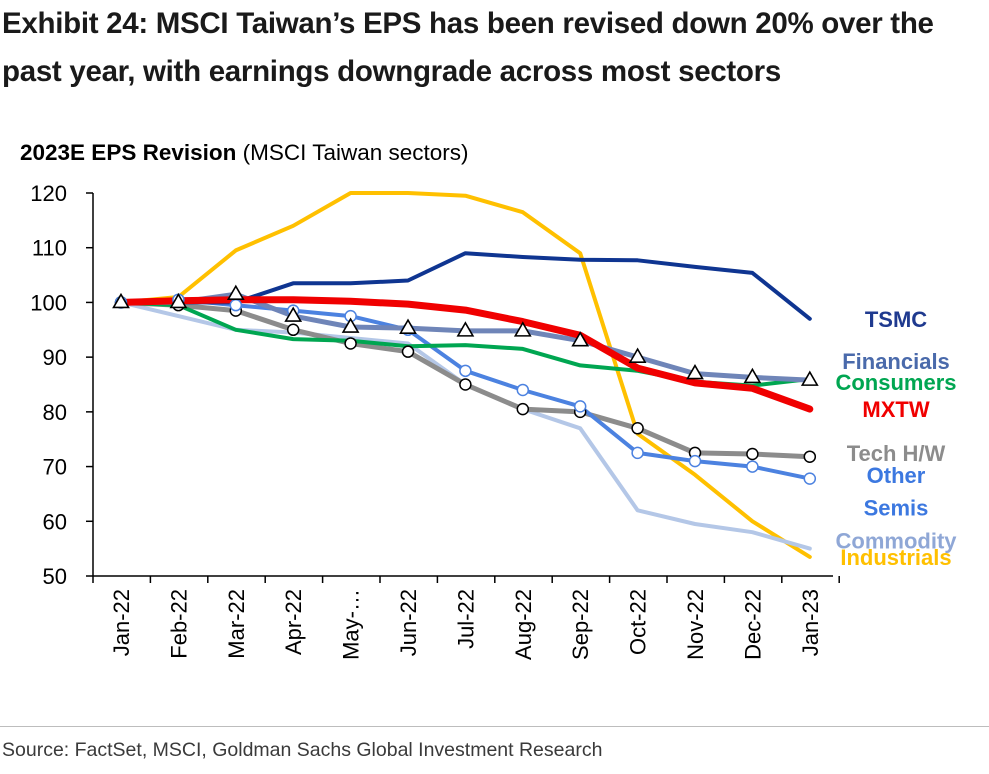  Describe the element at coordinates (55, 467) in the screenshot. I see `y-tick-label: 70` at that location.